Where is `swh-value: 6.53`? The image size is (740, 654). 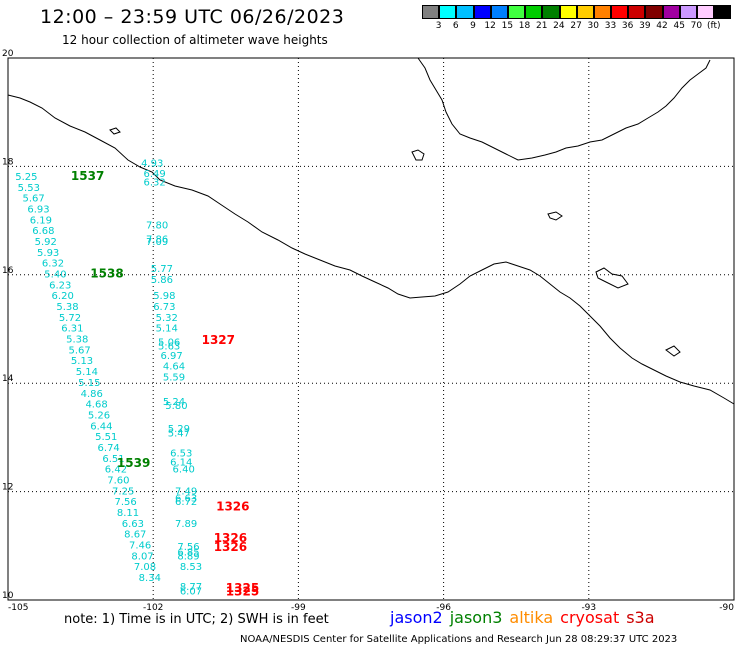 swh-value: 6.53 is located at coordinates (181, 453).